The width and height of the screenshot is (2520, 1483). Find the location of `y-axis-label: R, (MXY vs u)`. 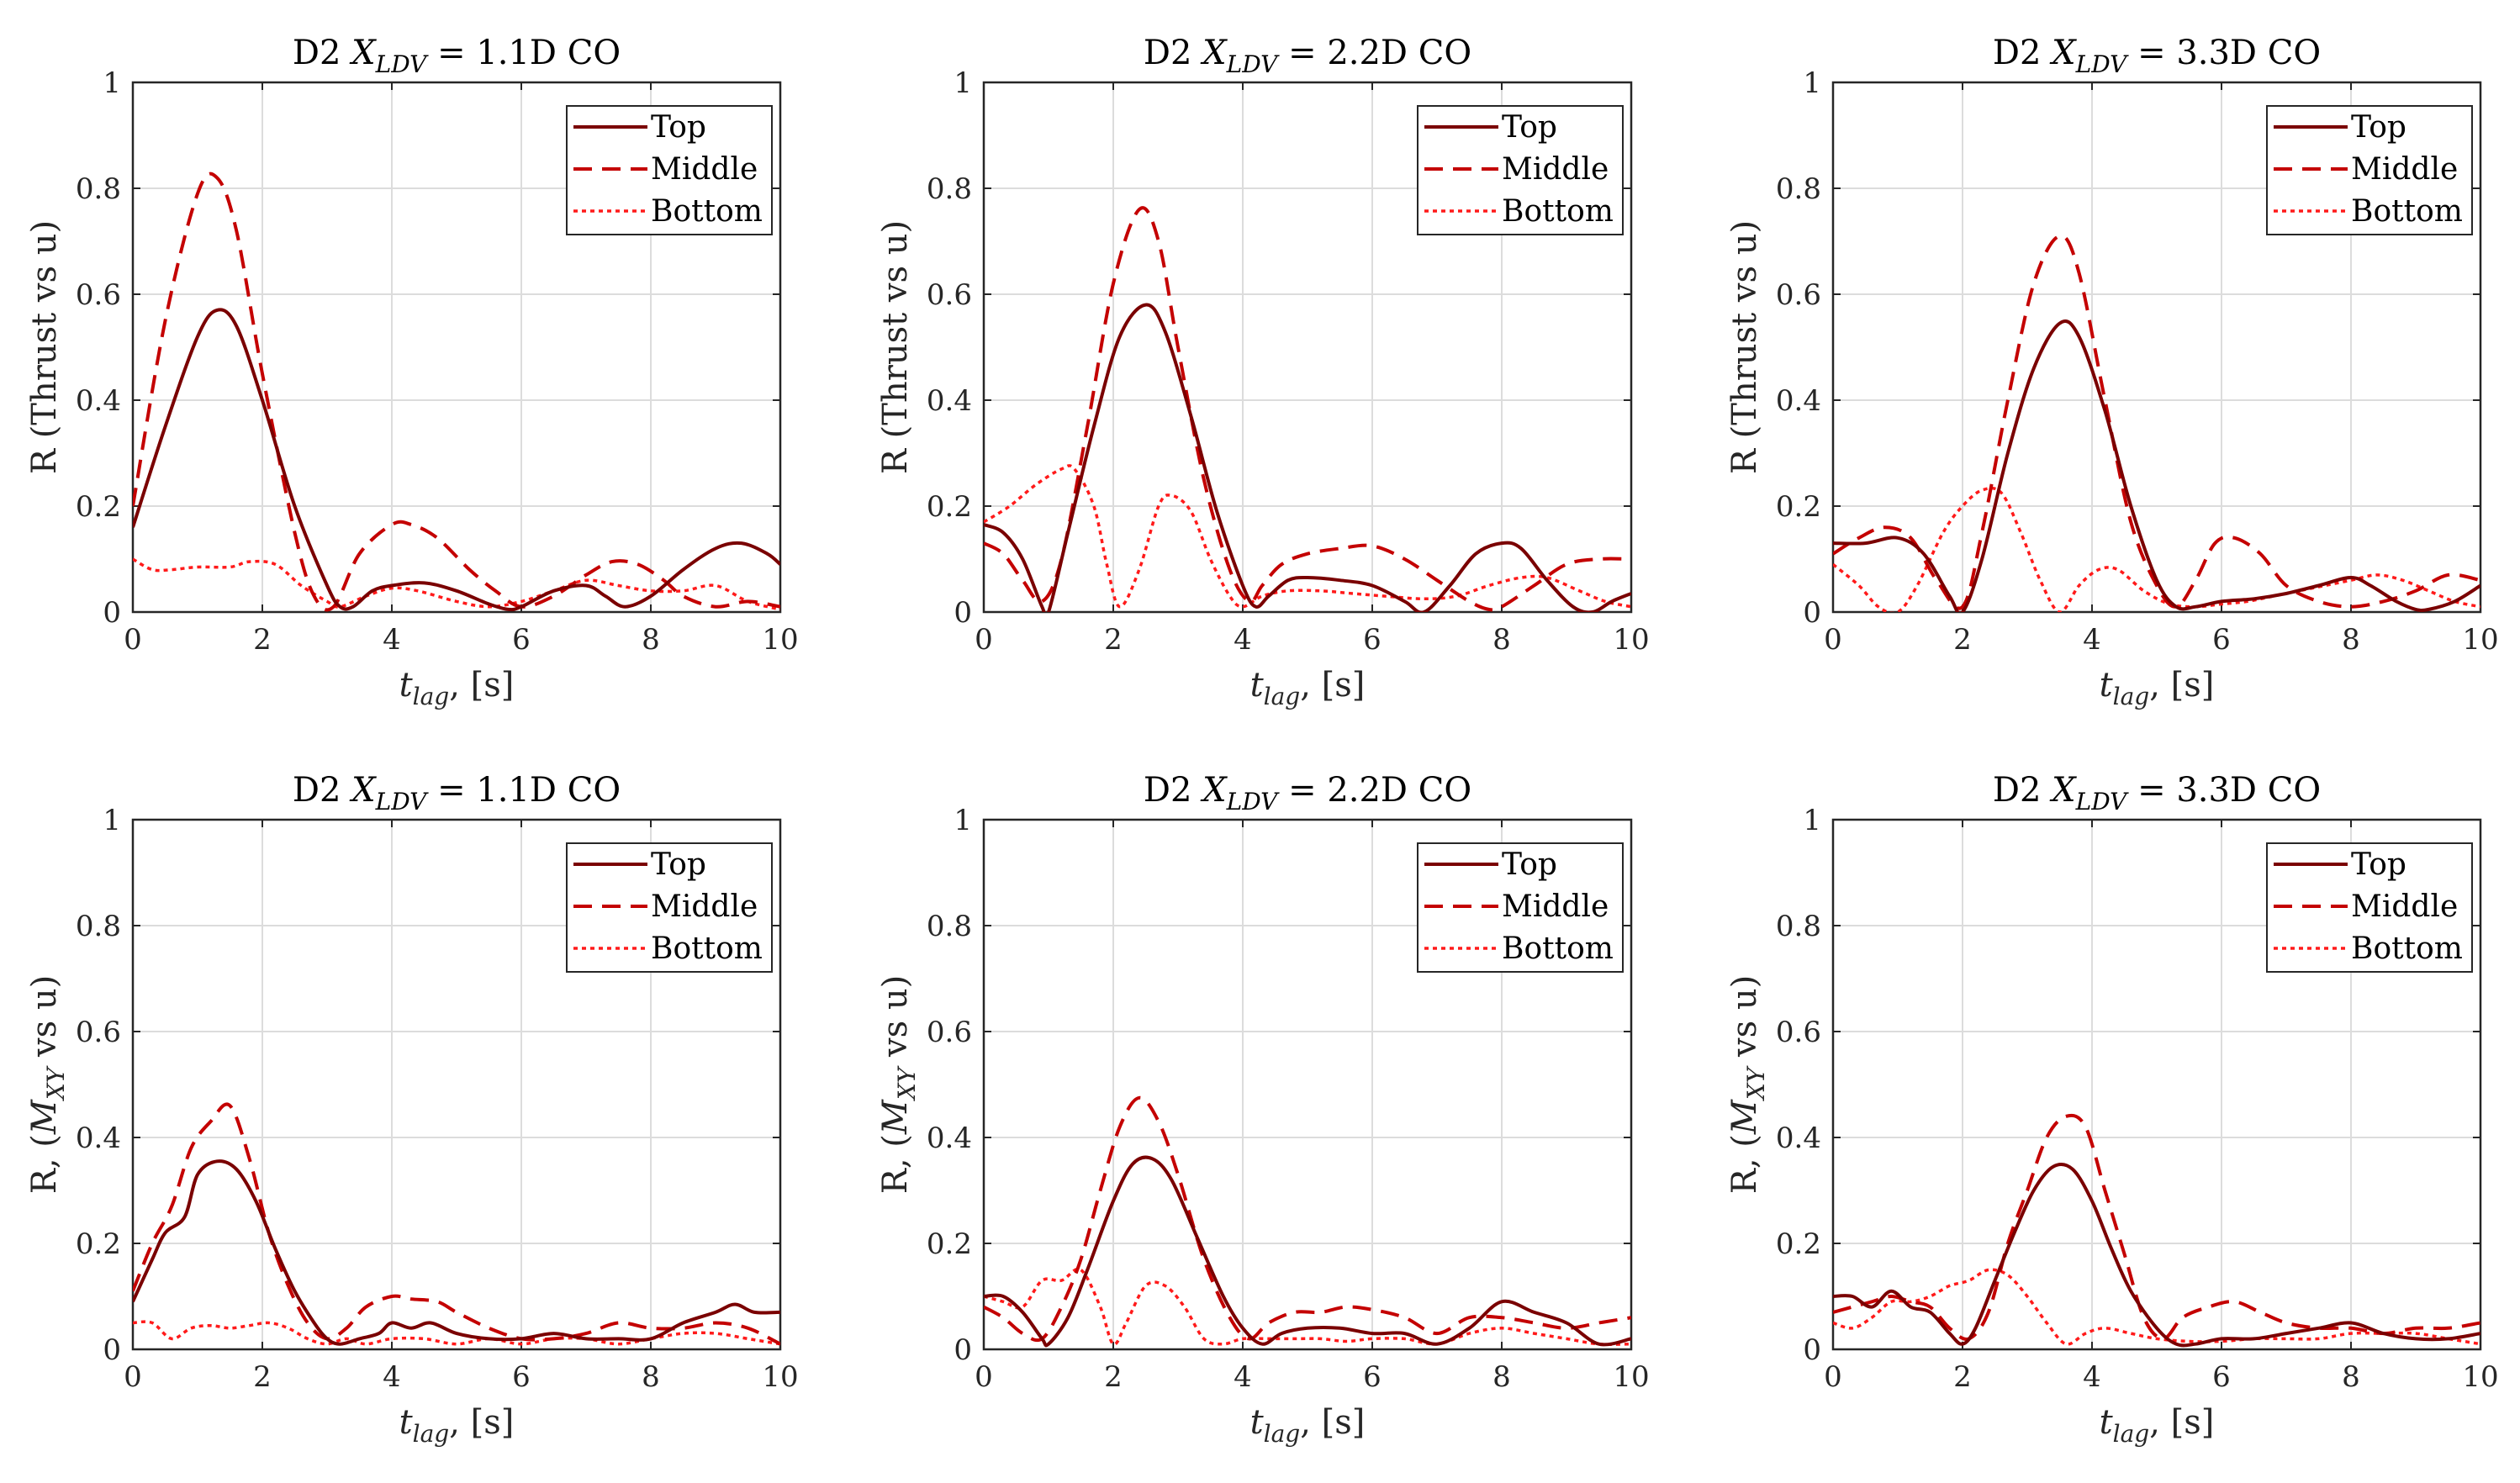

y-axis-label: R, (MXY vs u) is located at coordinates (899, 1084).